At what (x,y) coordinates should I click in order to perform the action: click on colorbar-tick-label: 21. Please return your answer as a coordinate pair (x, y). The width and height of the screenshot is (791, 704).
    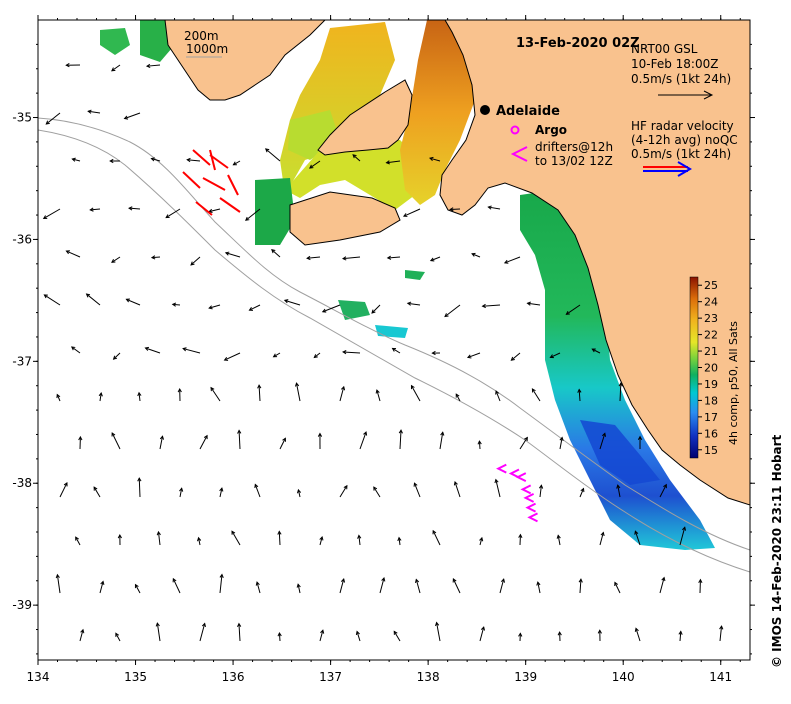
    Looking at the image, I should click on (711, 351).